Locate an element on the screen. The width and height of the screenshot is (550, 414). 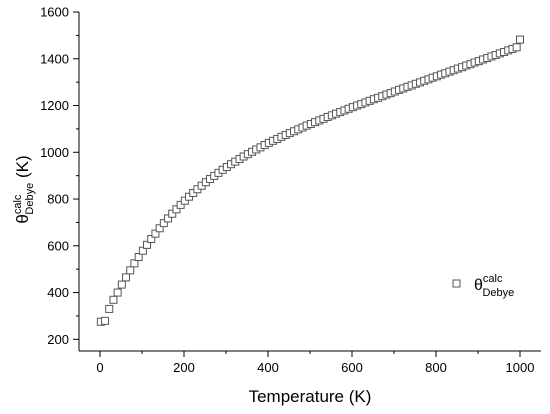
x-tick-label: 400 is located at coordinates (268, 367).